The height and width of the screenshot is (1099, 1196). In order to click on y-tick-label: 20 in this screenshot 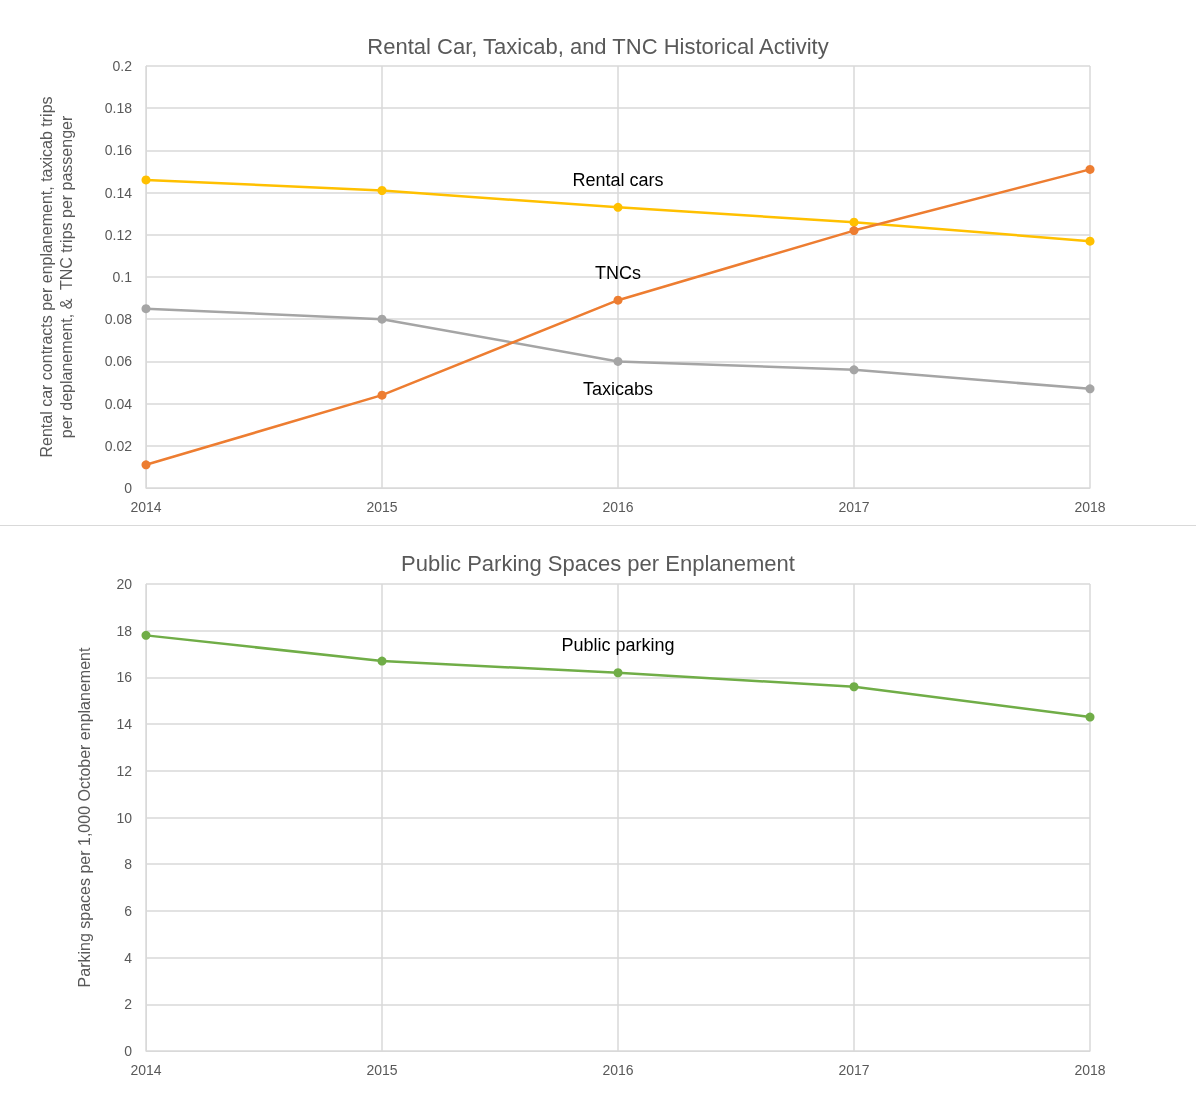, I will do `click(124, 584)`.